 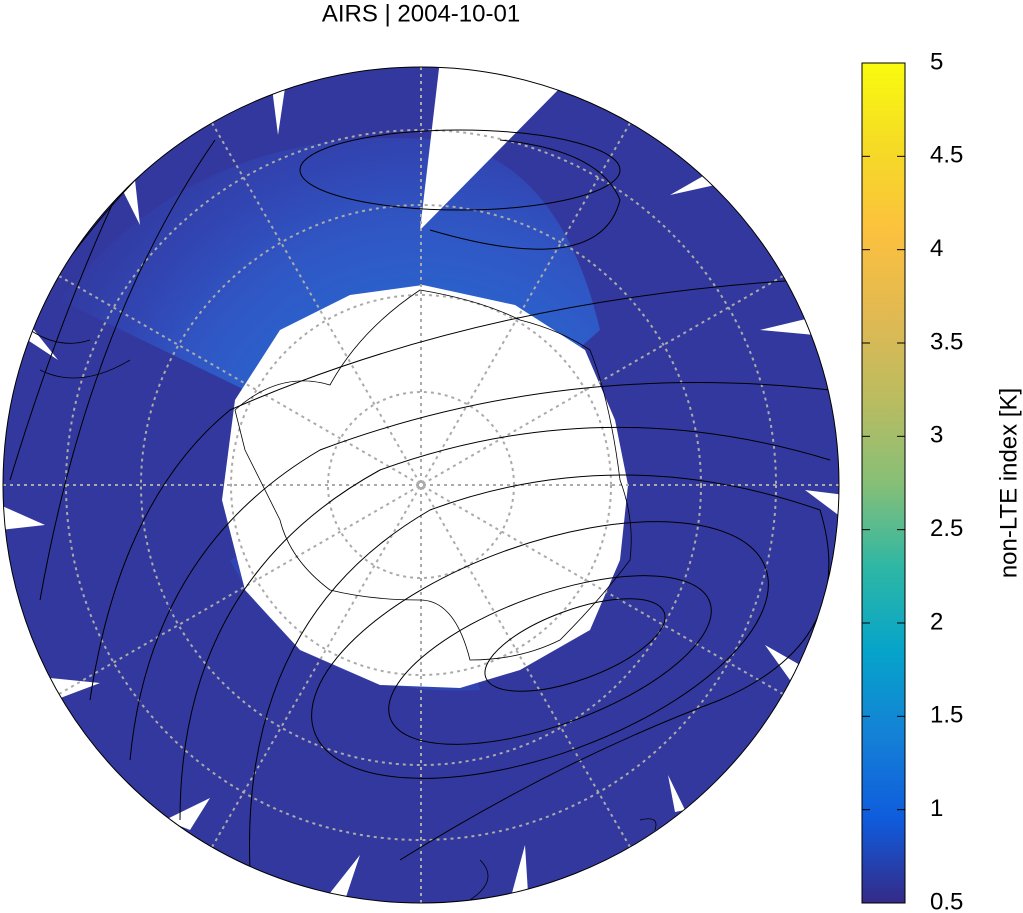 I want to click on colorbar-tick-label: 3.5, so click(x=946, y=341).